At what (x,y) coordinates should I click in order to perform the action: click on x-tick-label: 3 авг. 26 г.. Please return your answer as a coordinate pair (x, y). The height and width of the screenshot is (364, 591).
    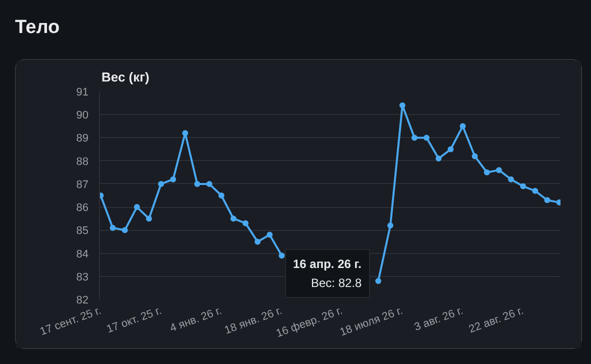
    Looking at the image, I should click on (438, 319).